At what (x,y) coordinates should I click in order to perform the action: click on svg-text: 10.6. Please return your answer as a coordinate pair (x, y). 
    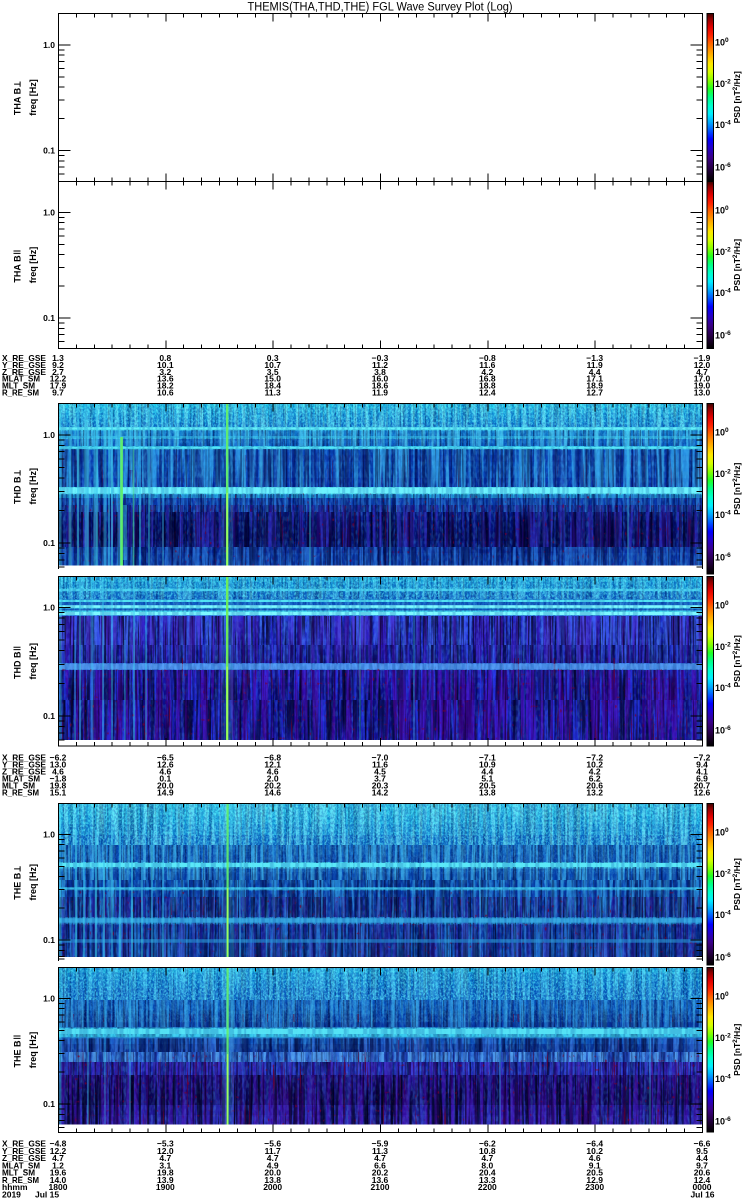
    Looking at the image, I should click on (165, 393).